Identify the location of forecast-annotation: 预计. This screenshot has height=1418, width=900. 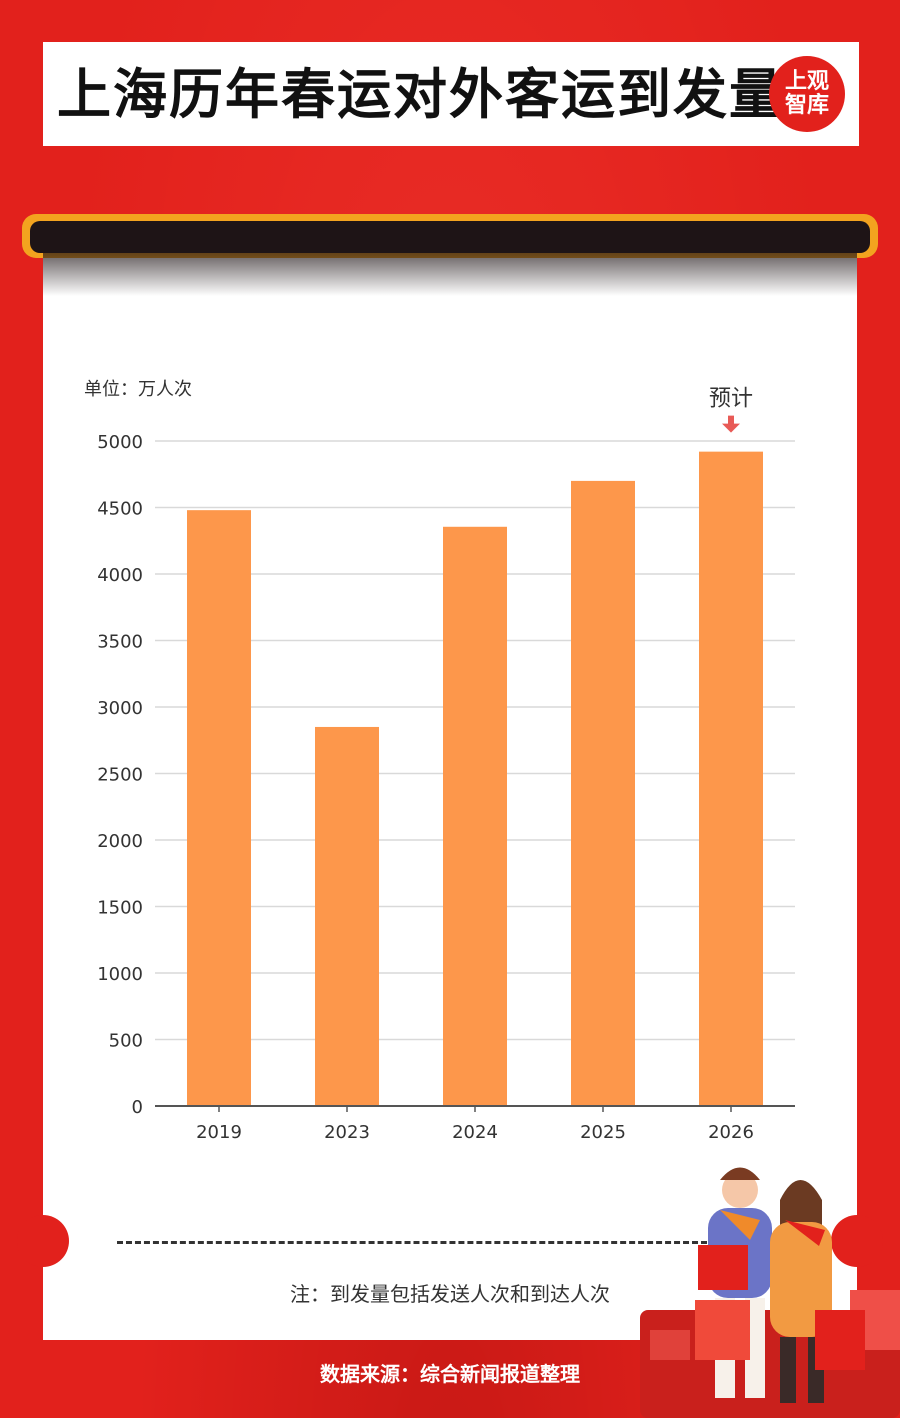
(731, 399).